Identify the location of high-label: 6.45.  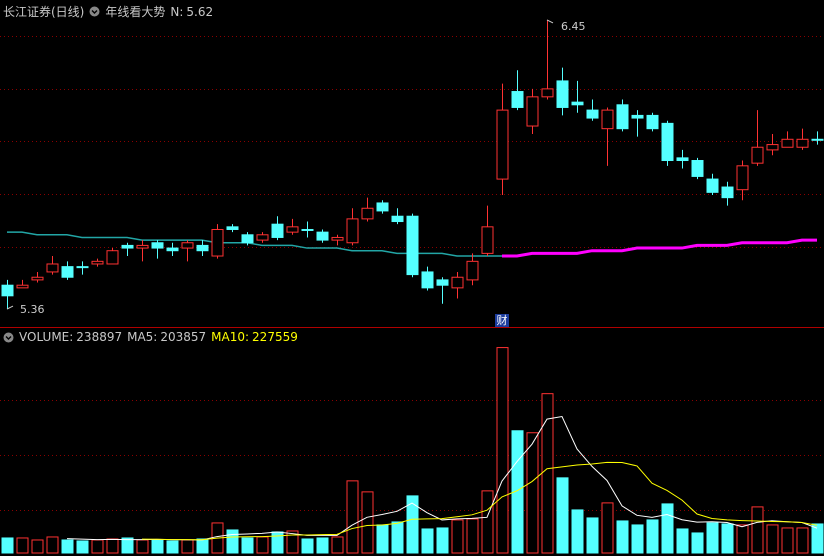
(573, 26).